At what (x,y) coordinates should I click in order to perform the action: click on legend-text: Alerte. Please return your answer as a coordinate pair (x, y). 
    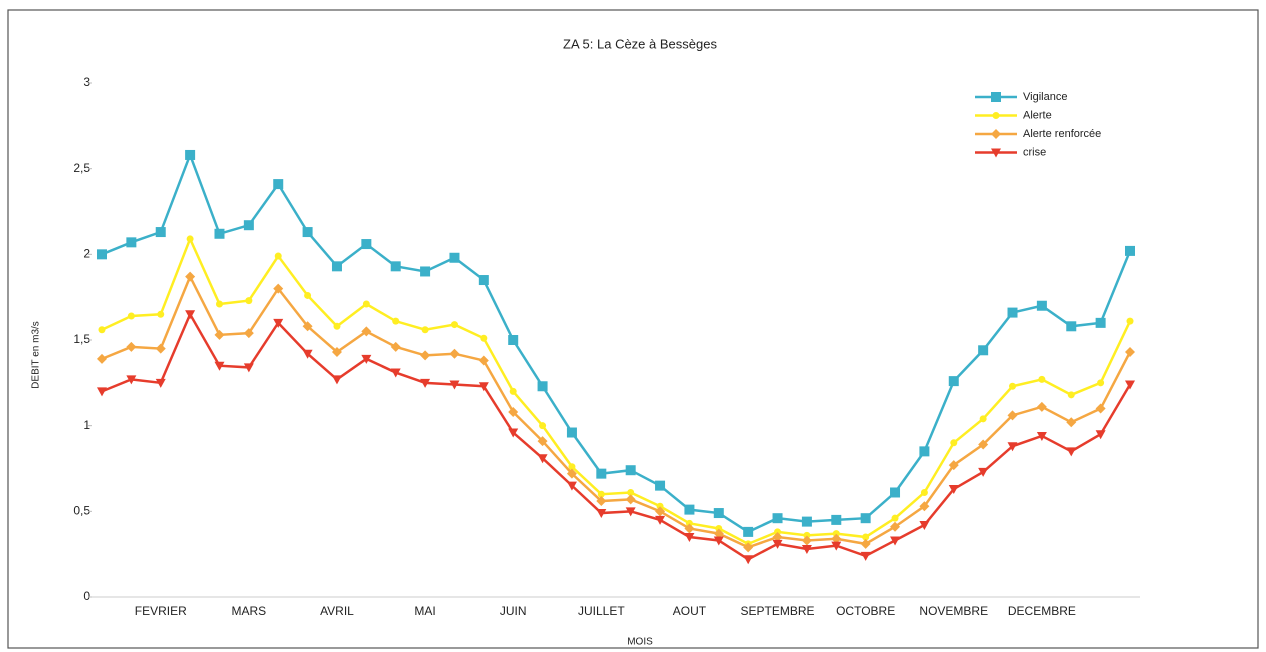
    Looking at the image, I should click on (1037, 115).